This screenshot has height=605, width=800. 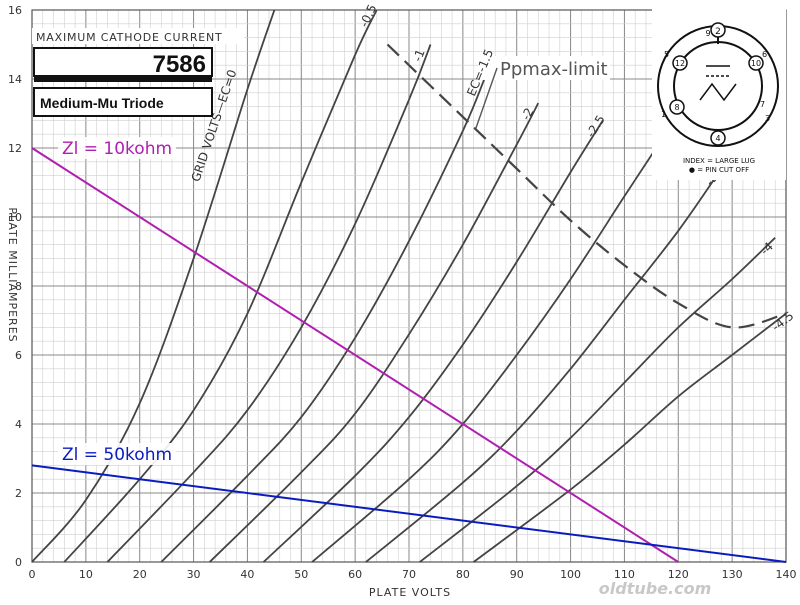 I want to click on x-tick-label: 120, so click(x=678, y=574).